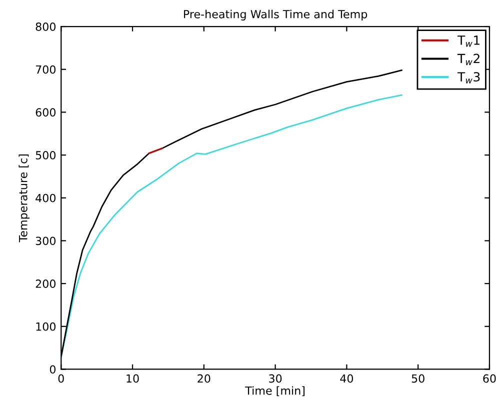 The height and width of the screenshot is (408, 501). I want to click on y-tick-label: 200, so click(46, 284).